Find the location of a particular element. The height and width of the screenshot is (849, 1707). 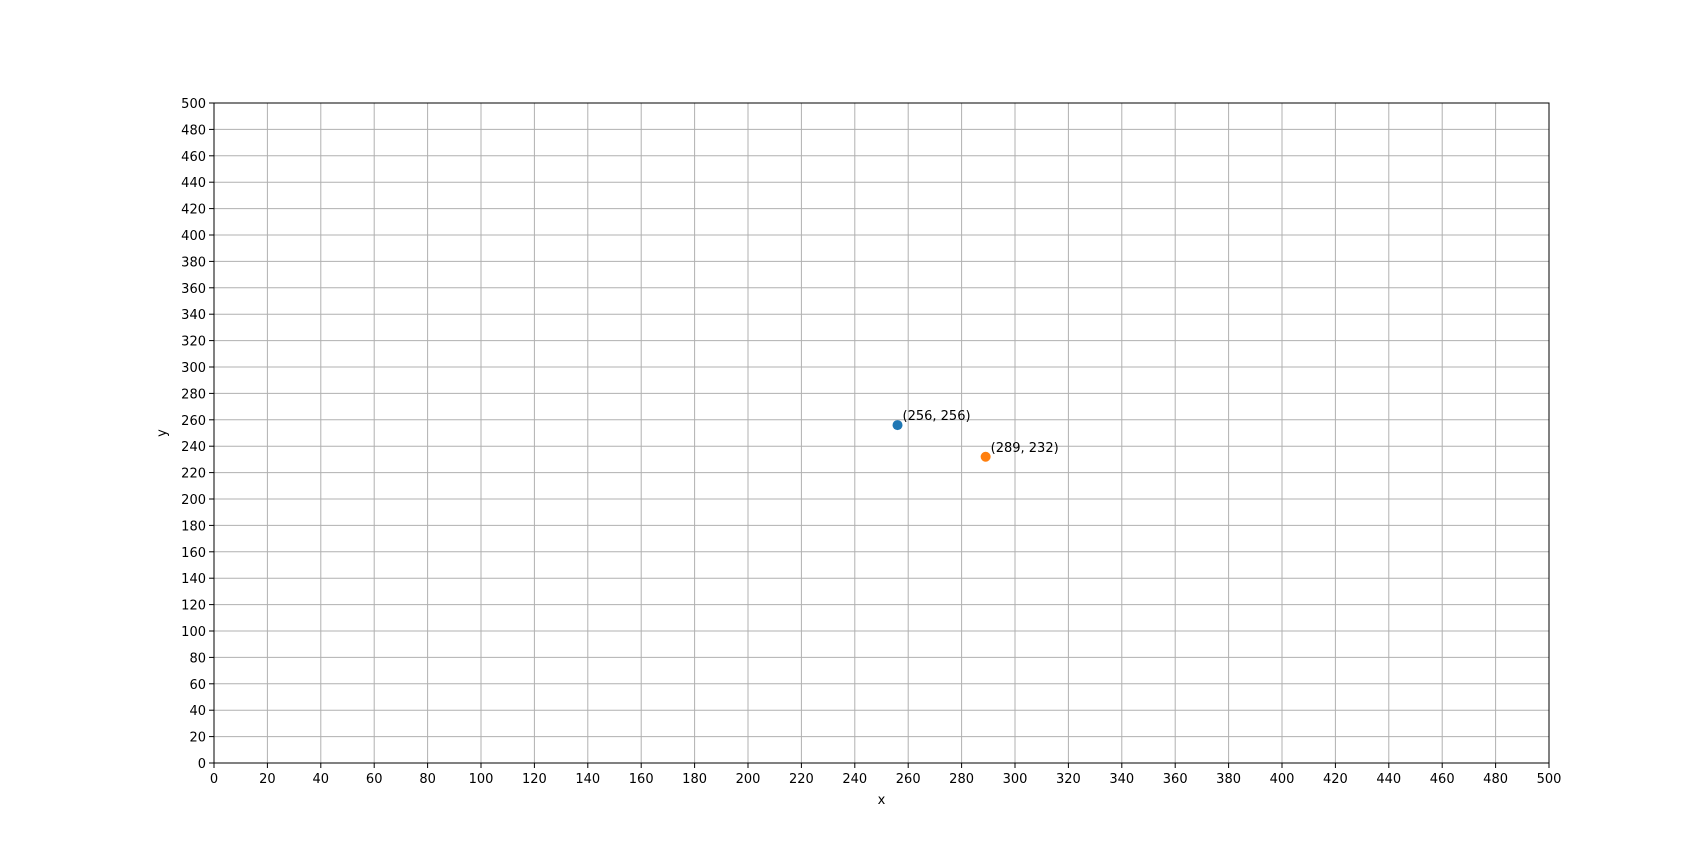

x-tick-label: 380 is located at coordinates (1228, 779).